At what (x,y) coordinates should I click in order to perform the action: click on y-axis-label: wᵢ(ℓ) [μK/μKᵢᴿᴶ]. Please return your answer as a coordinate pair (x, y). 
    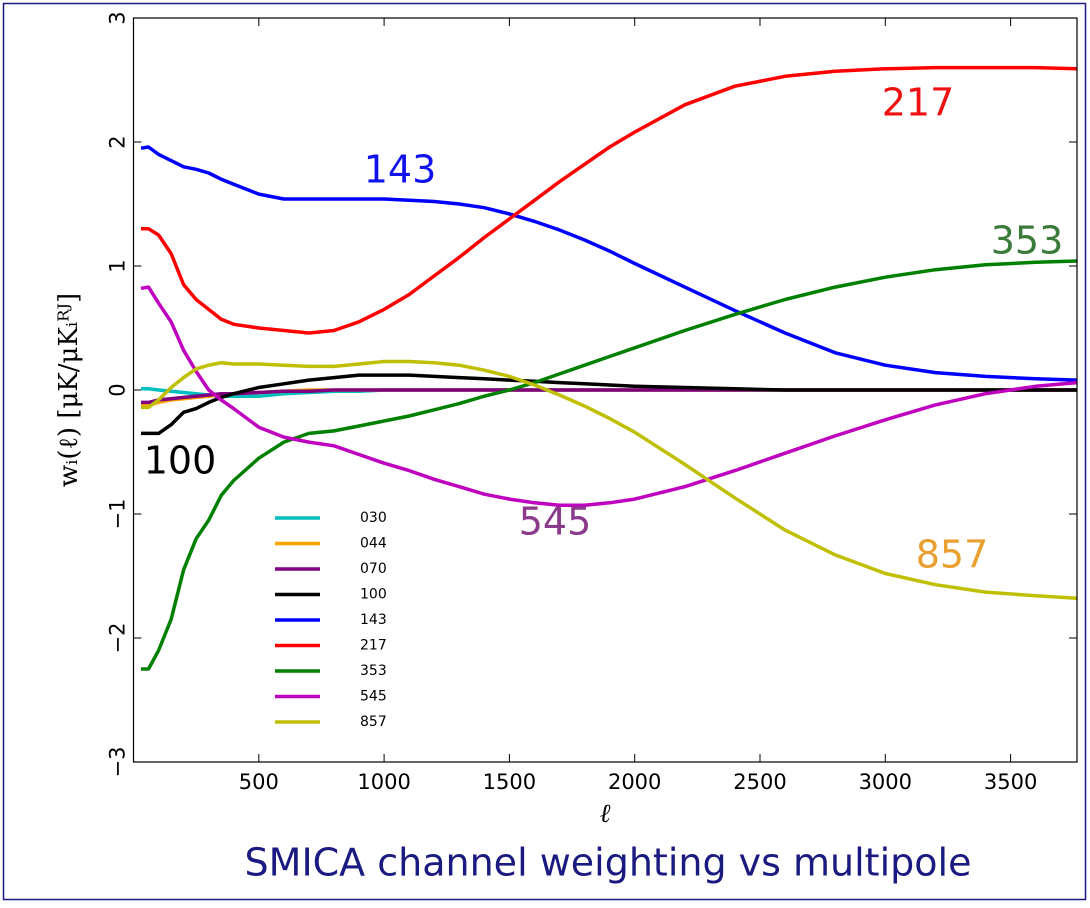
    Looking at the image, I should click on (69, 390).